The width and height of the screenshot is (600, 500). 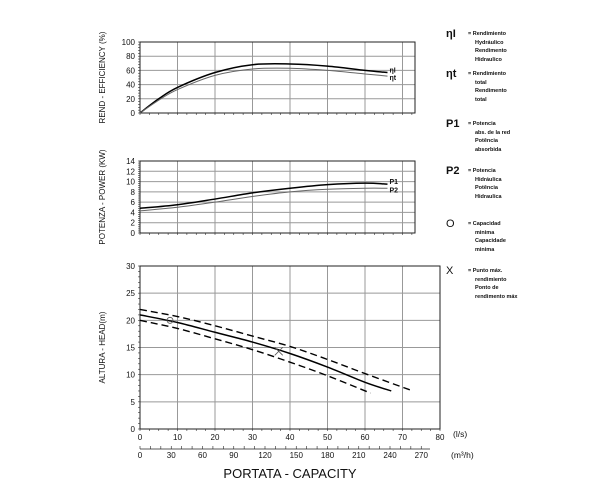 I want to click on legend-text-line: = Capacidad, so click(x=484, y=224).